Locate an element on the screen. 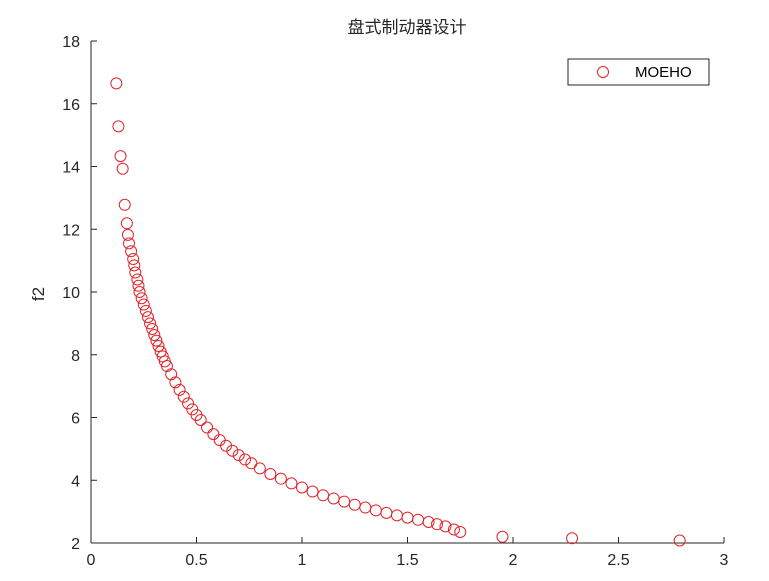 The height and width of the screenshot is (581, 769). y-axis-label: f2 is located at coordinates (38, 294).